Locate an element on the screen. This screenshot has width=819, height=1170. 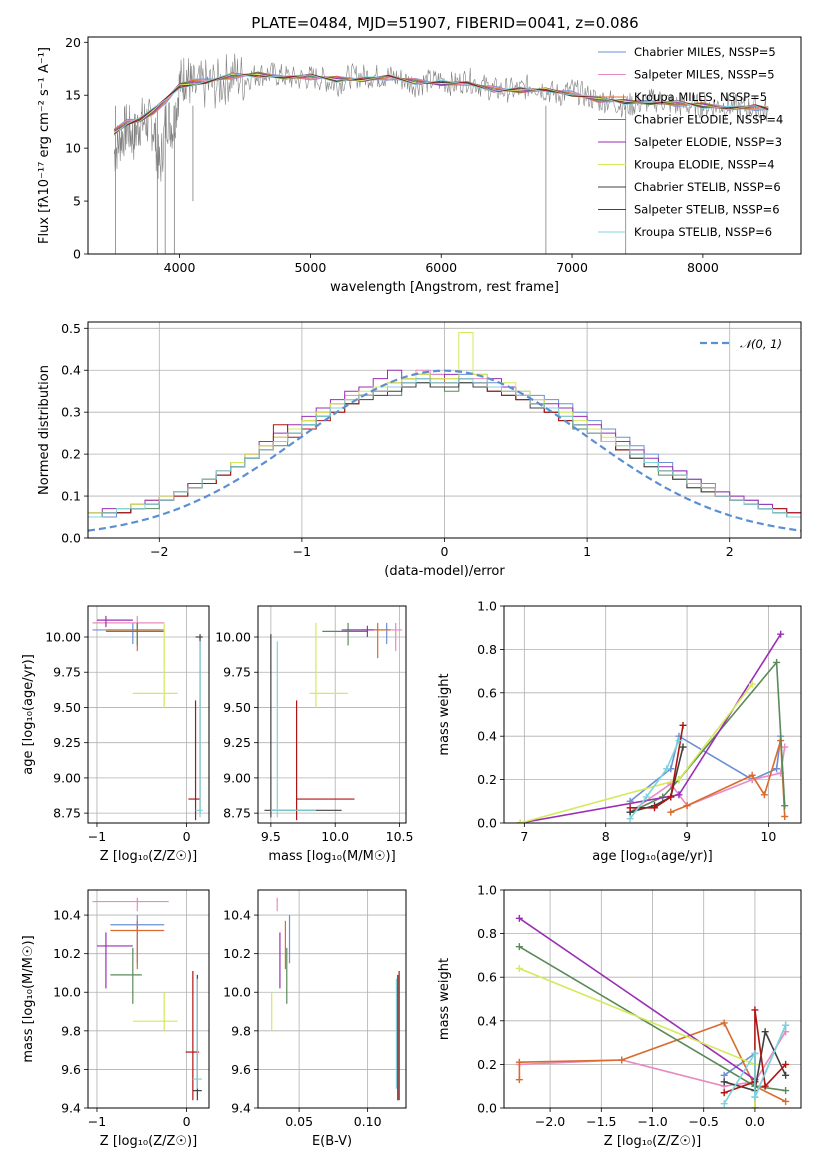
y-tick-label: 10.0 is located at coordinates (67, 992).